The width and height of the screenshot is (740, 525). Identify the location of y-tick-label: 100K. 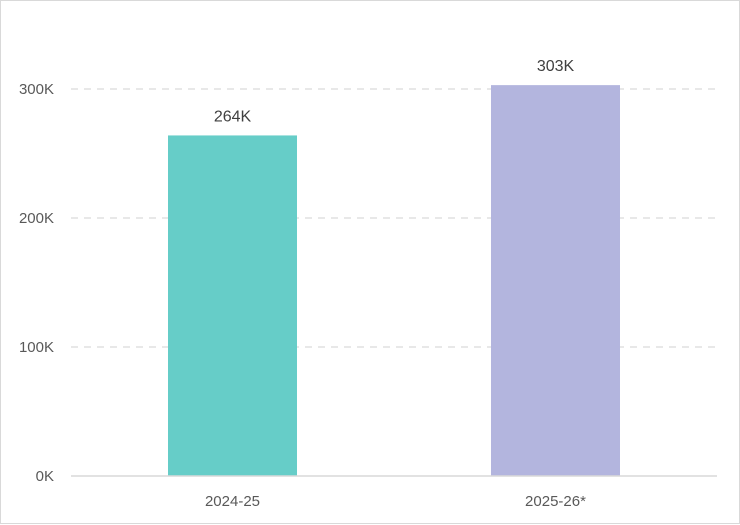
(36, 347).